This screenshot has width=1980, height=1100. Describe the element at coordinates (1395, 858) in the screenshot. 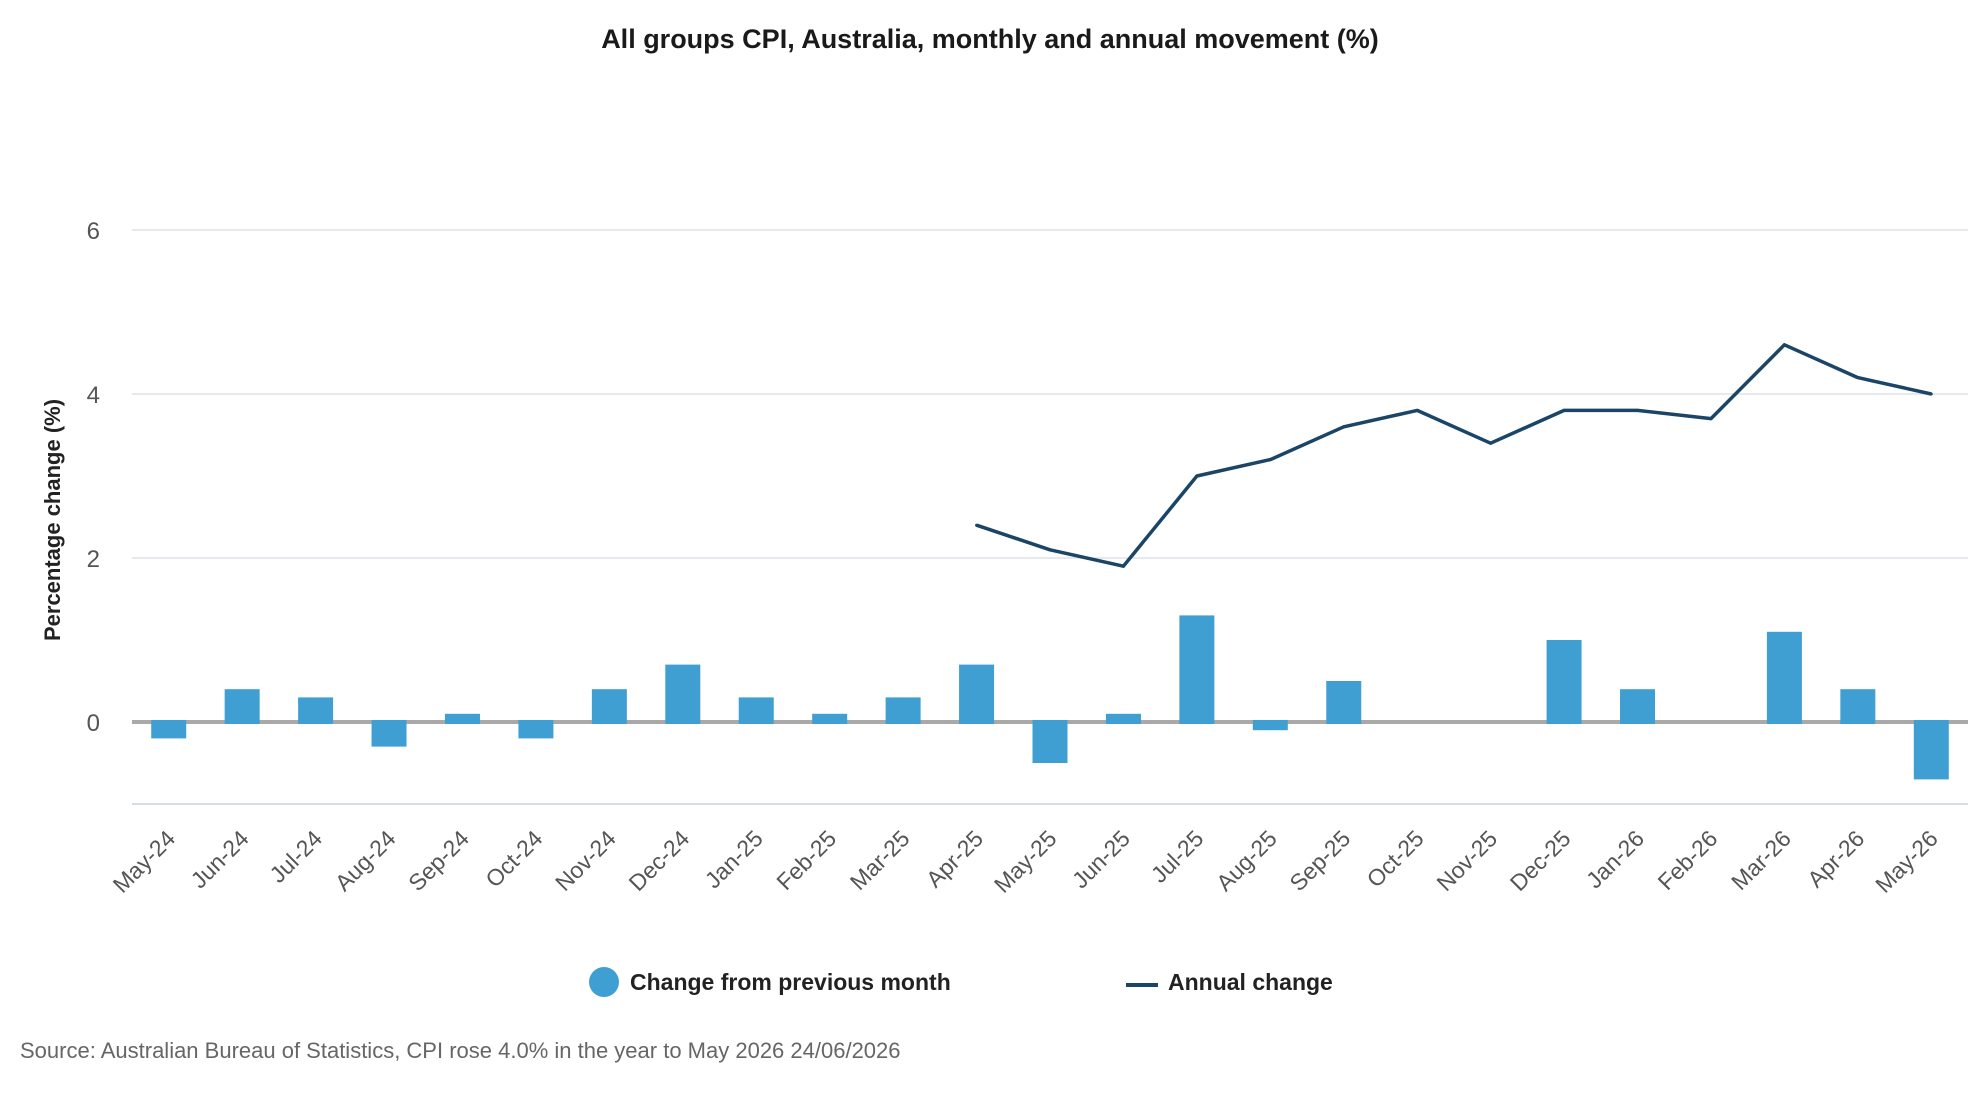

I see `x-tick-label: Oct-25` at that location.